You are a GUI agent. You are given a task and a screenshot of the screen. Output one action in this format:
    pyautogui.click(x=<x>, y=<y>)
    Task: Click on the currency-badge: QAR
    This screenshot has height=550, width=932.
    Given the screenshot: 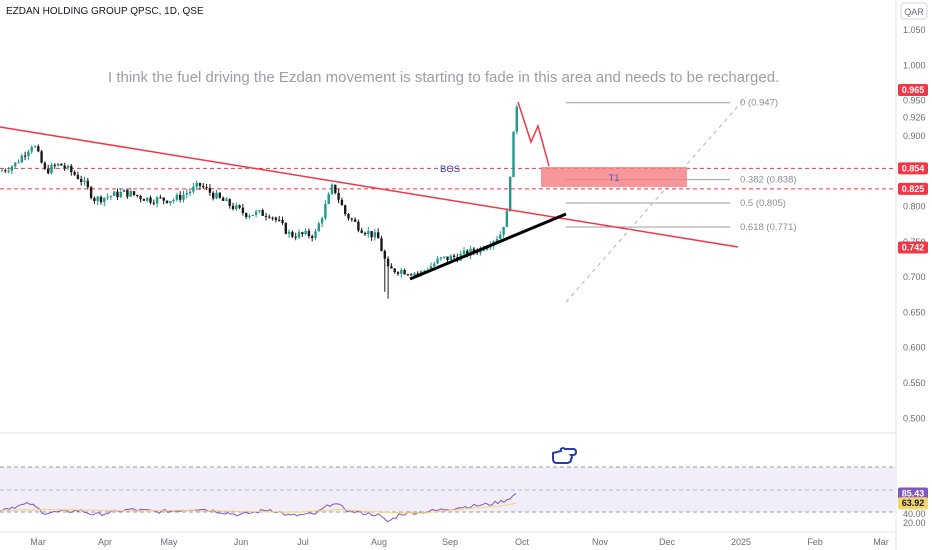 What is the action you would take?
    pyautogui.click(x=914, y=11)
    